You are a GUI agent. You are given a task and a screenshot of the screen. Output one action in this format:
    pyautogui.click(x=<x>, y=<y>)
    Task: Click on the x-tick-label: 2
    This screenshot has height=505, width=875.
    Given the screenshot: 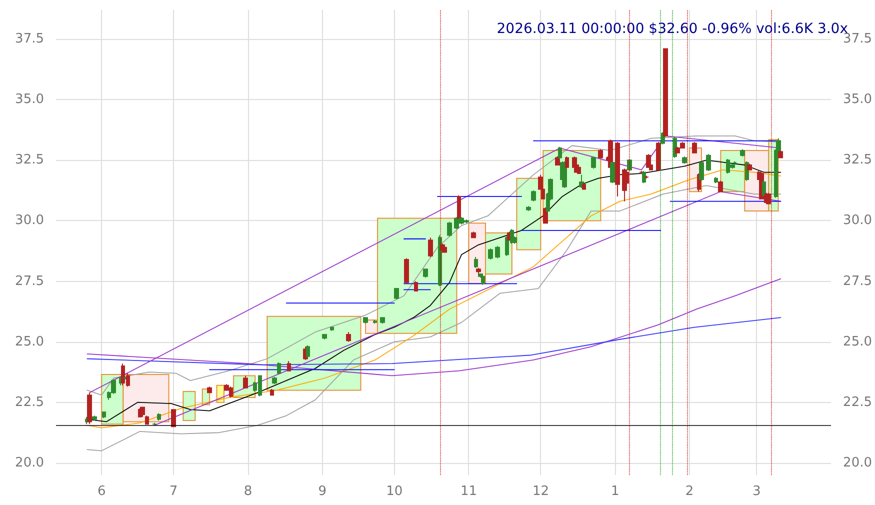 What is the action you would take?
    pyautogui.click(x=689, y=491)
    